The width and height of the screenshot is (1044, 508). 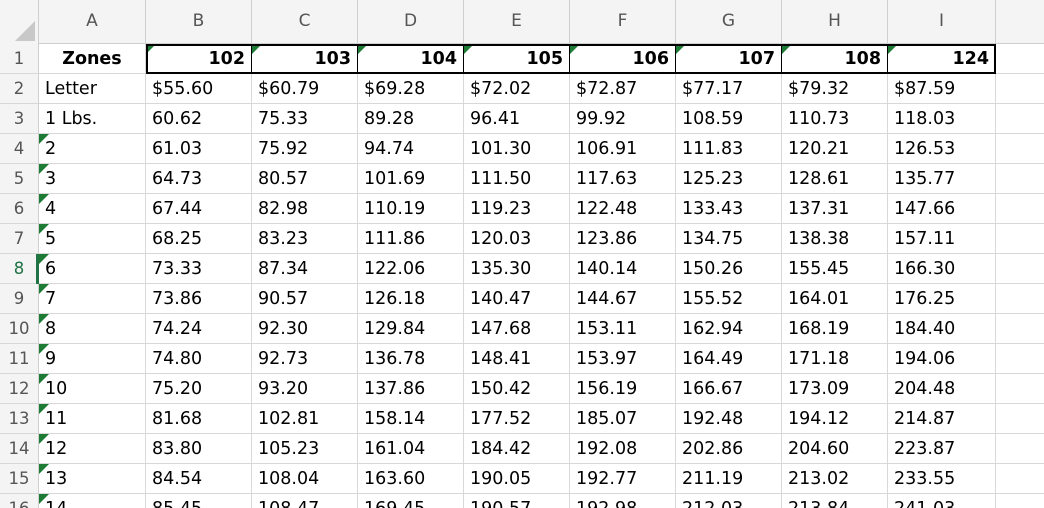 What do you see at coordinates (411, 389) in the screenshot?
I see `cell-d12: 137.86` at bounding box center [411, 389].